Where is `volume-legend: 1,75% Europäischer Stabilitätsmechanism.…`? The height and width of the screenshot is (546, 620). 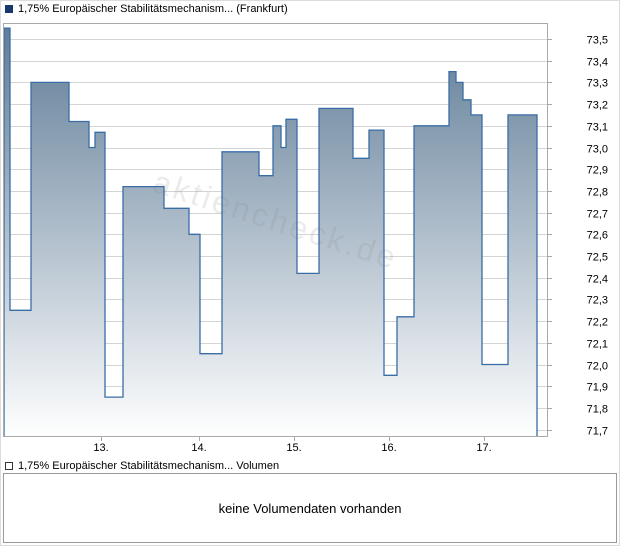
volume-legend: 1,75% Europäischer Stabilitätsmechanism.… is located at coordinates (142, 466).